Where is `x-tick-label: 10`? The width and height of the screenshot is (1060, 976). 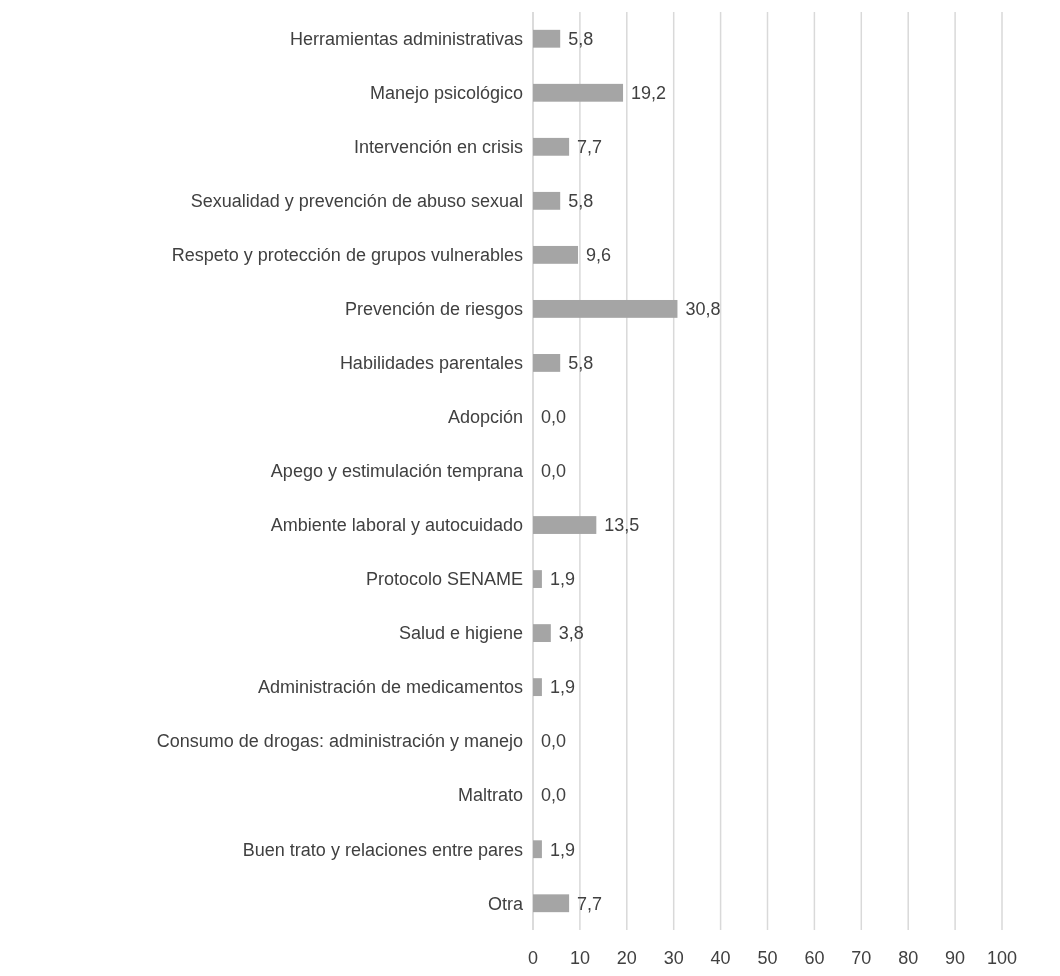
x-tick-label: 10 is located at coordinates (579, 958).